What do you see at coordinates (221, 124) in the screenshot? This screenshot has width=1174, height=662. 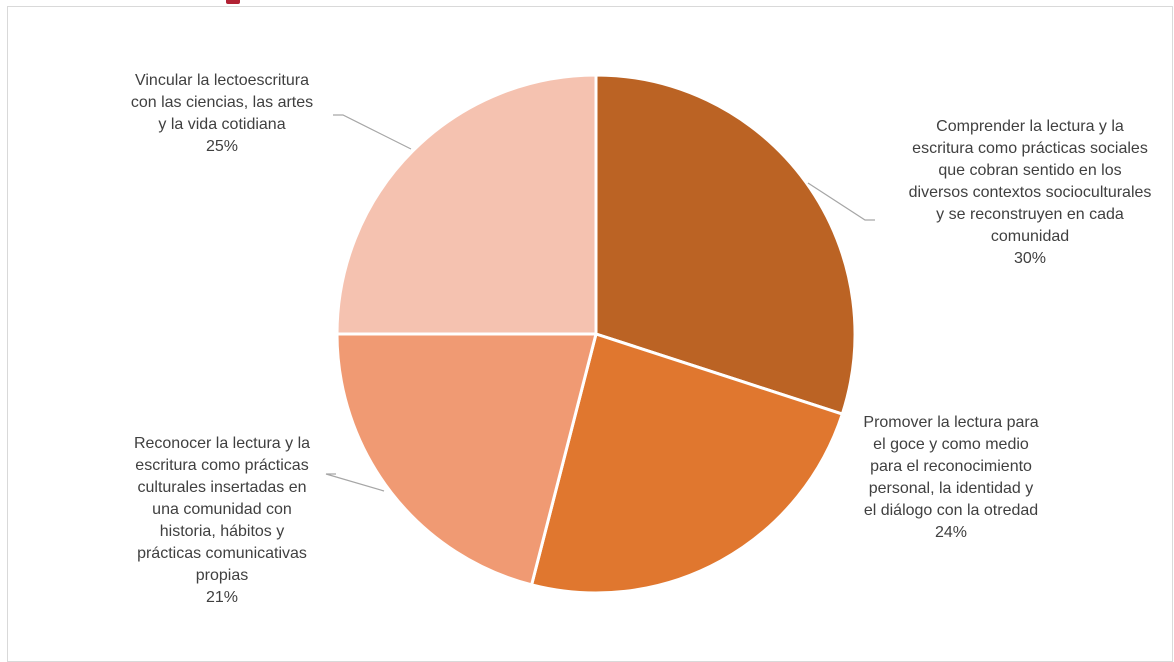 I see `data-label-line: y la vida cotidiana` at bounding box center [221, 124].